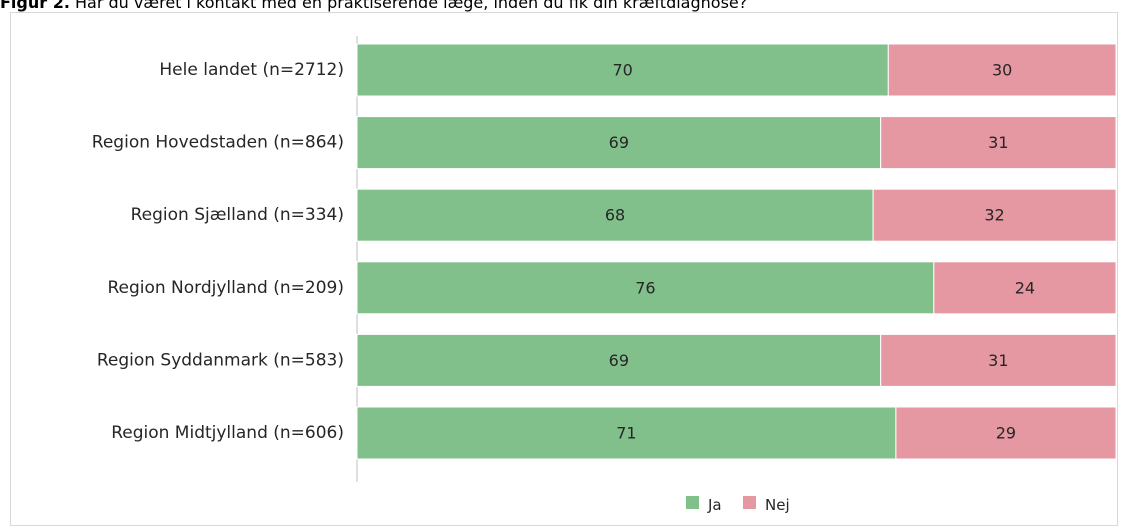 Image resolution: width=1126 pixels, height=530 pixels. I want to click on data-label: 68, so click(615, 215).